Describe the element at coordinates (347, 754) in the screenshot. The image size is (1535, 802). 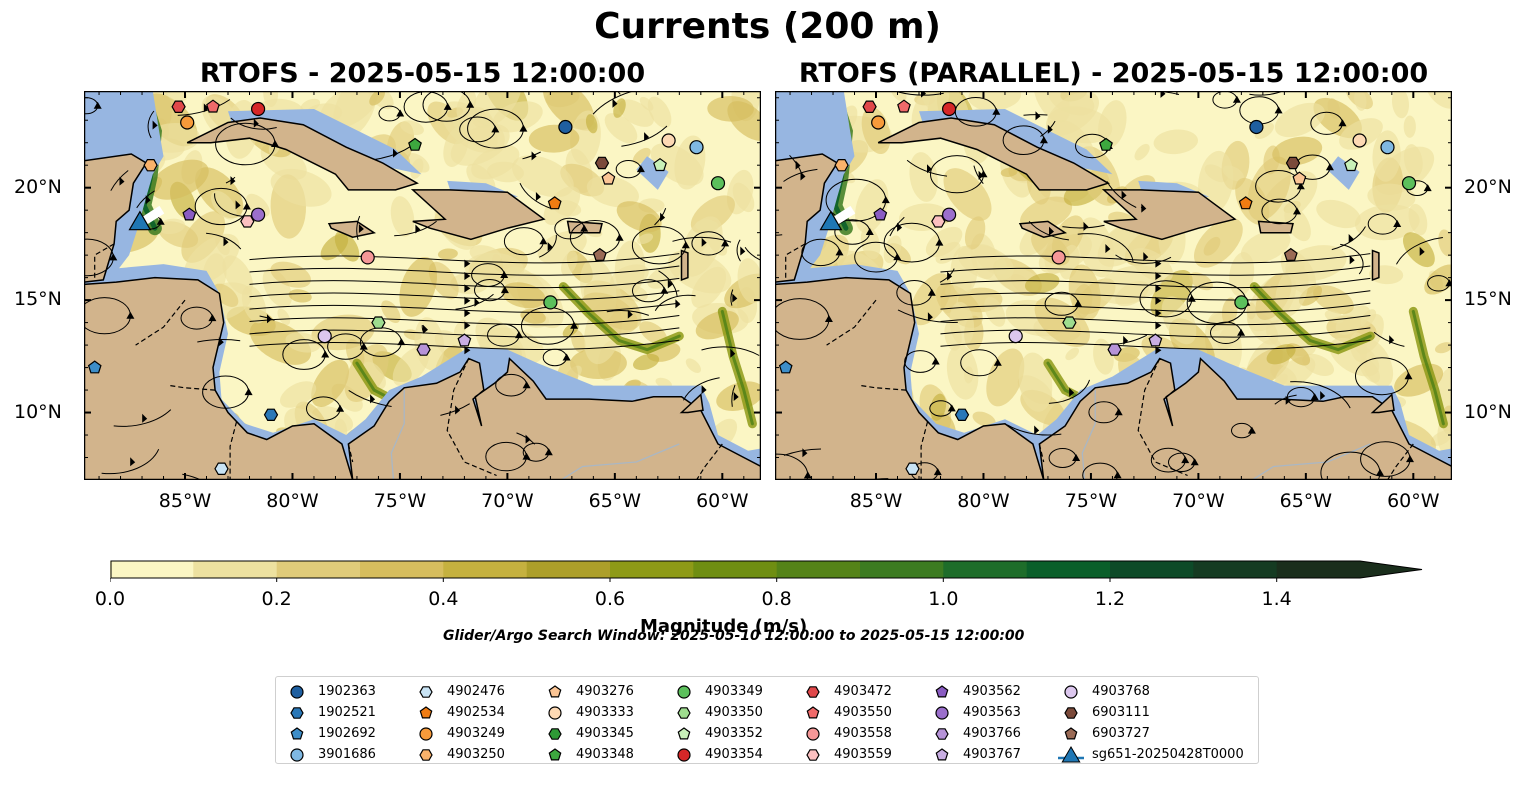
I see `legend-label: 3901686` at that location.